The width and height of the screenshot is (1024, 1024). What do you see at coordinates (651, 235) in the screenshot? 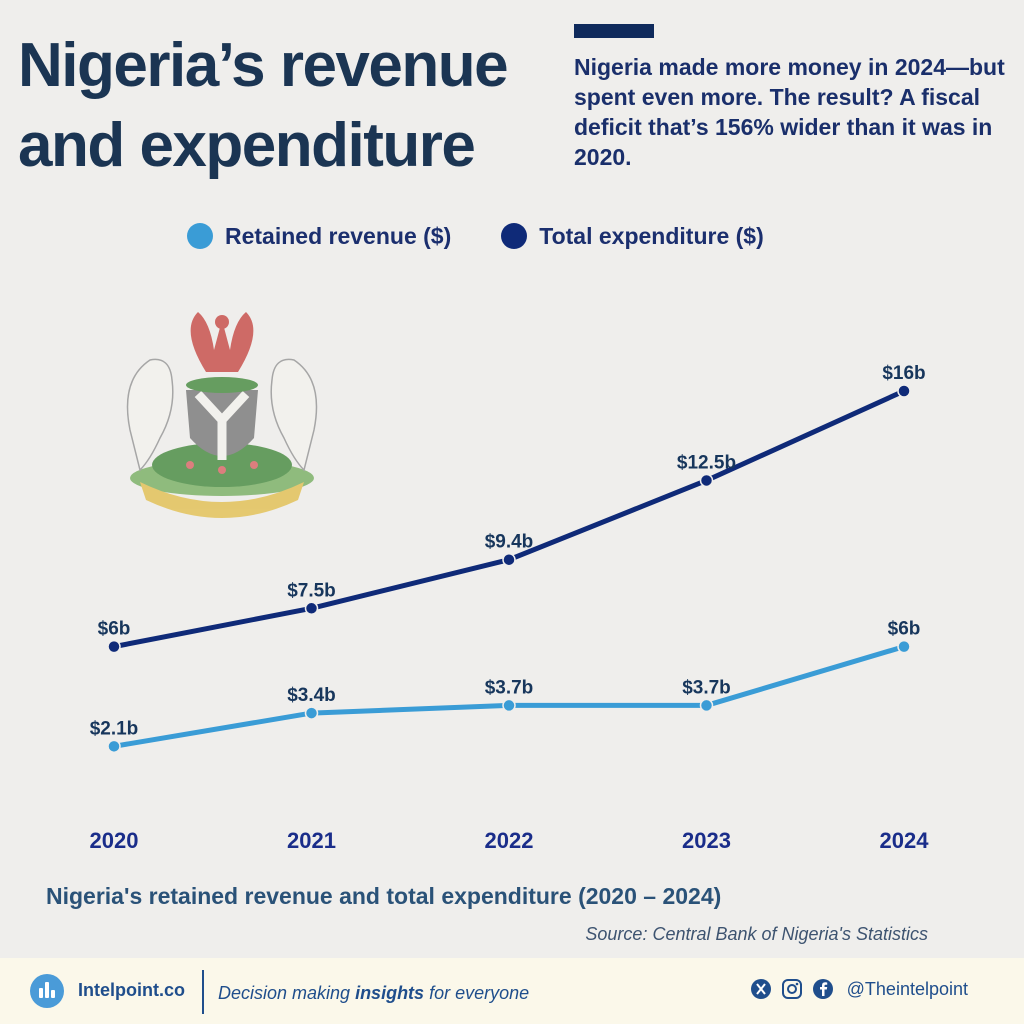
I see `legend-label-expenditure: Total expenditure ($)` at bounding box center [651, 235].